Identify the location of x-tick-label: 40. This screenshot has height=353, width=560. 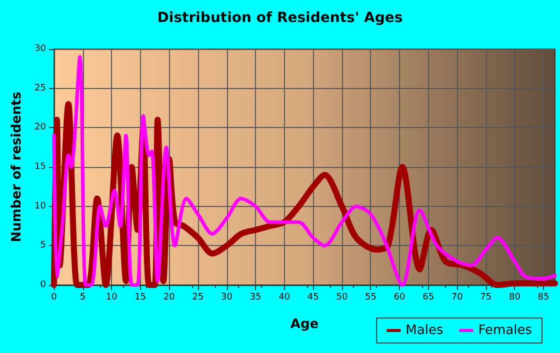
(284, 297).